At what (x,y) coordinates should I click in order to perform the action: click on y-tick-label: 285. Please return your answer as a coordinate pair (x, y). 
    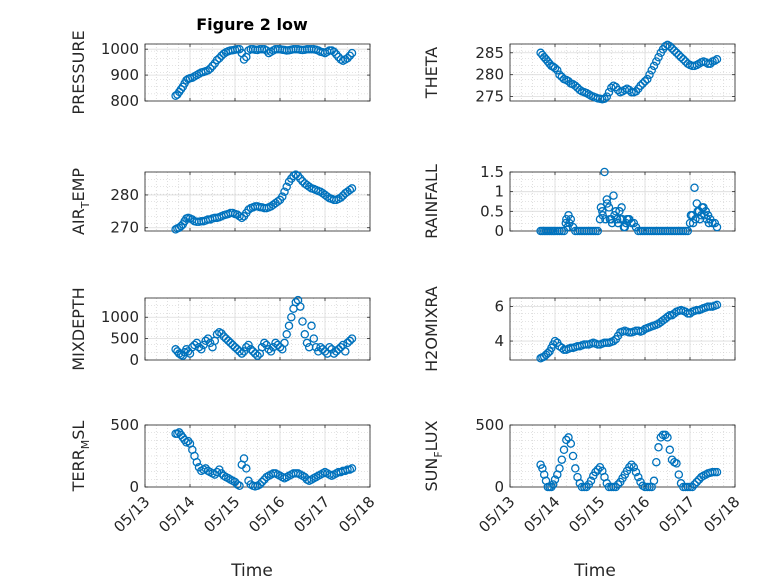
    Looking at the image, I should click on (489, 53).